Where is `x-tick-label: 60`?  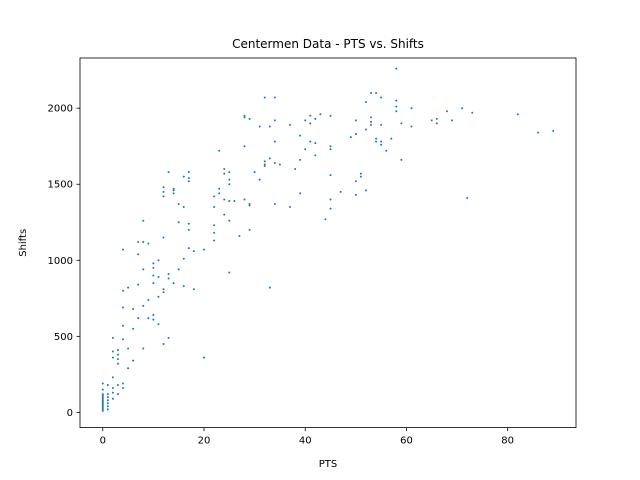
x-tick-label: 60 is located at coordinates (406, 441).